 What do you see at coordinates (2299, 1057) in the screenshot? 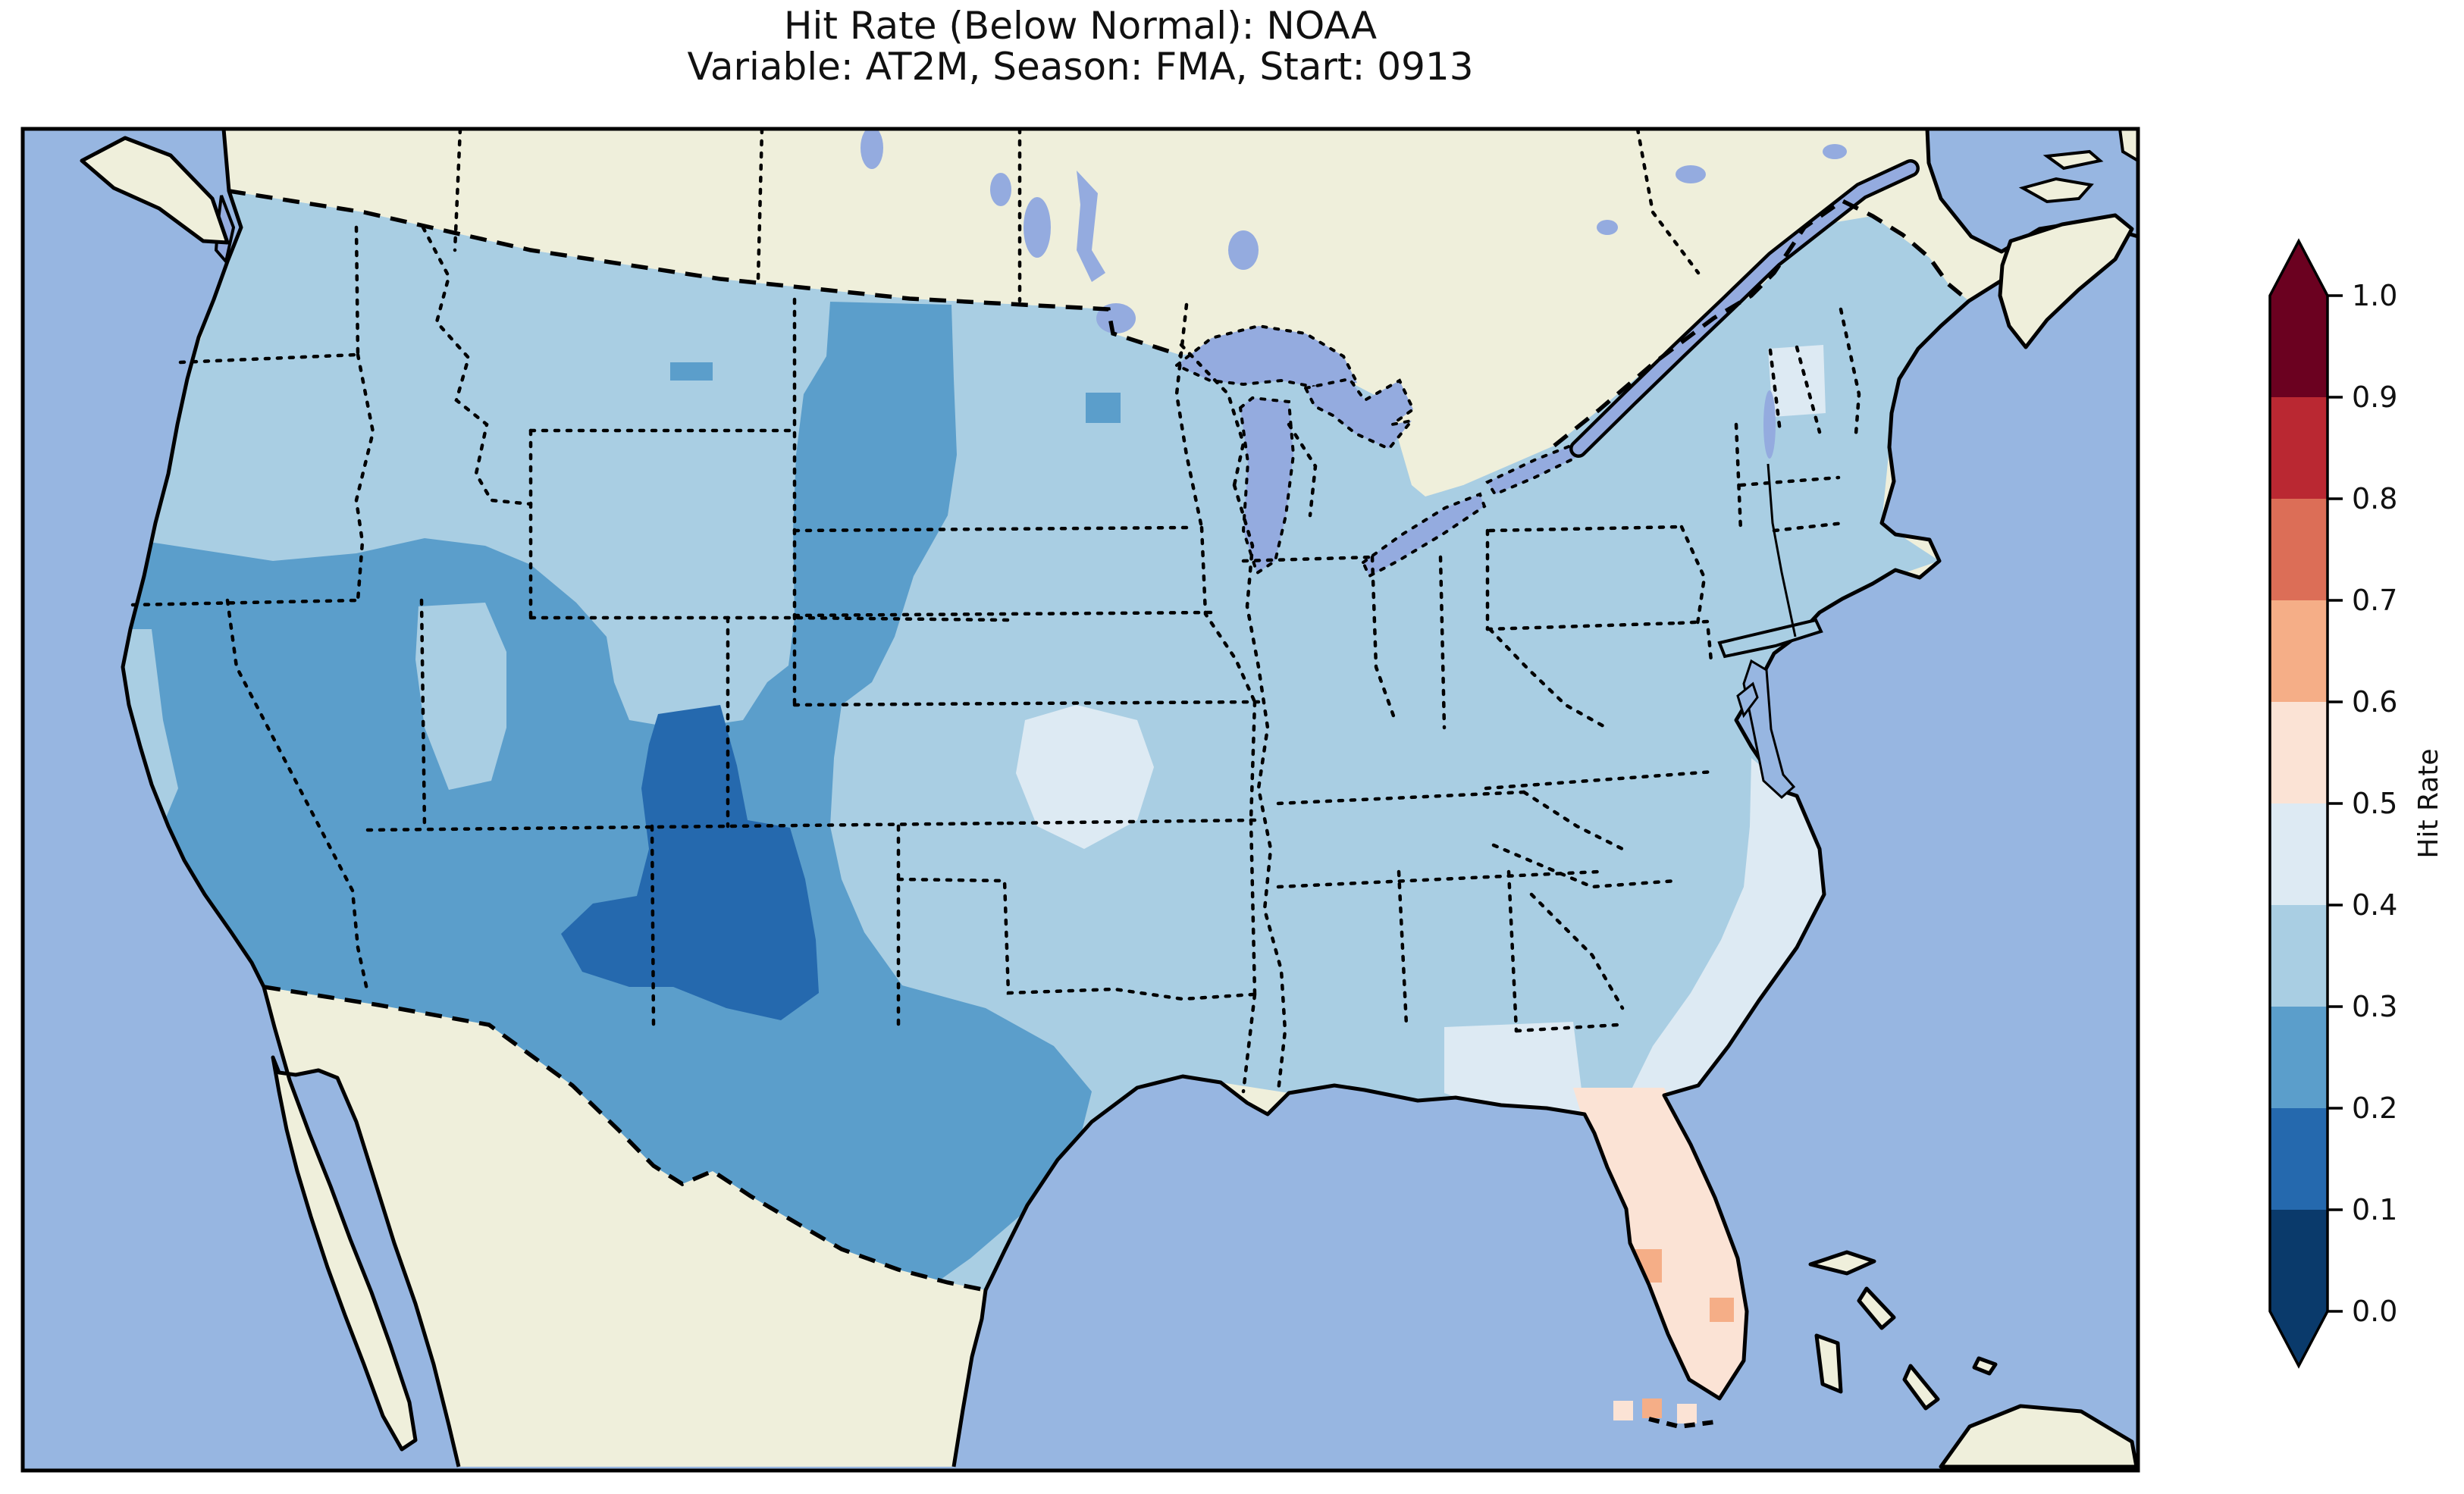
I see `colorbar-segment-0.2-0.3` at bounding box center [2299, 1057].